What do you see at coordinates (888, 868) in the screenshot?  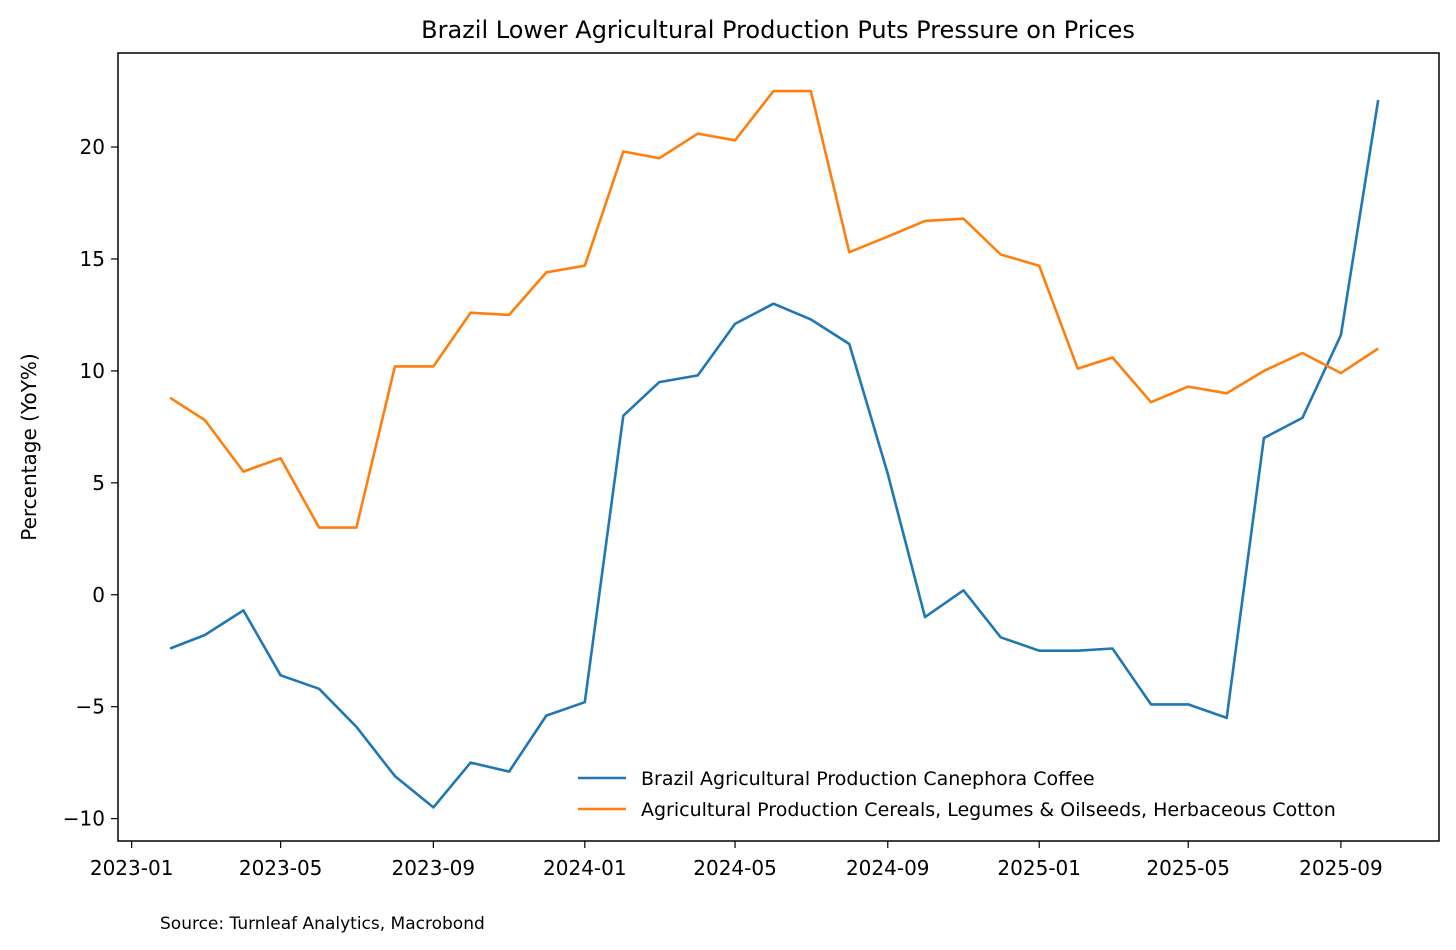 I see `x-tick-label: 2024-09` at bounding box center [888, 868].